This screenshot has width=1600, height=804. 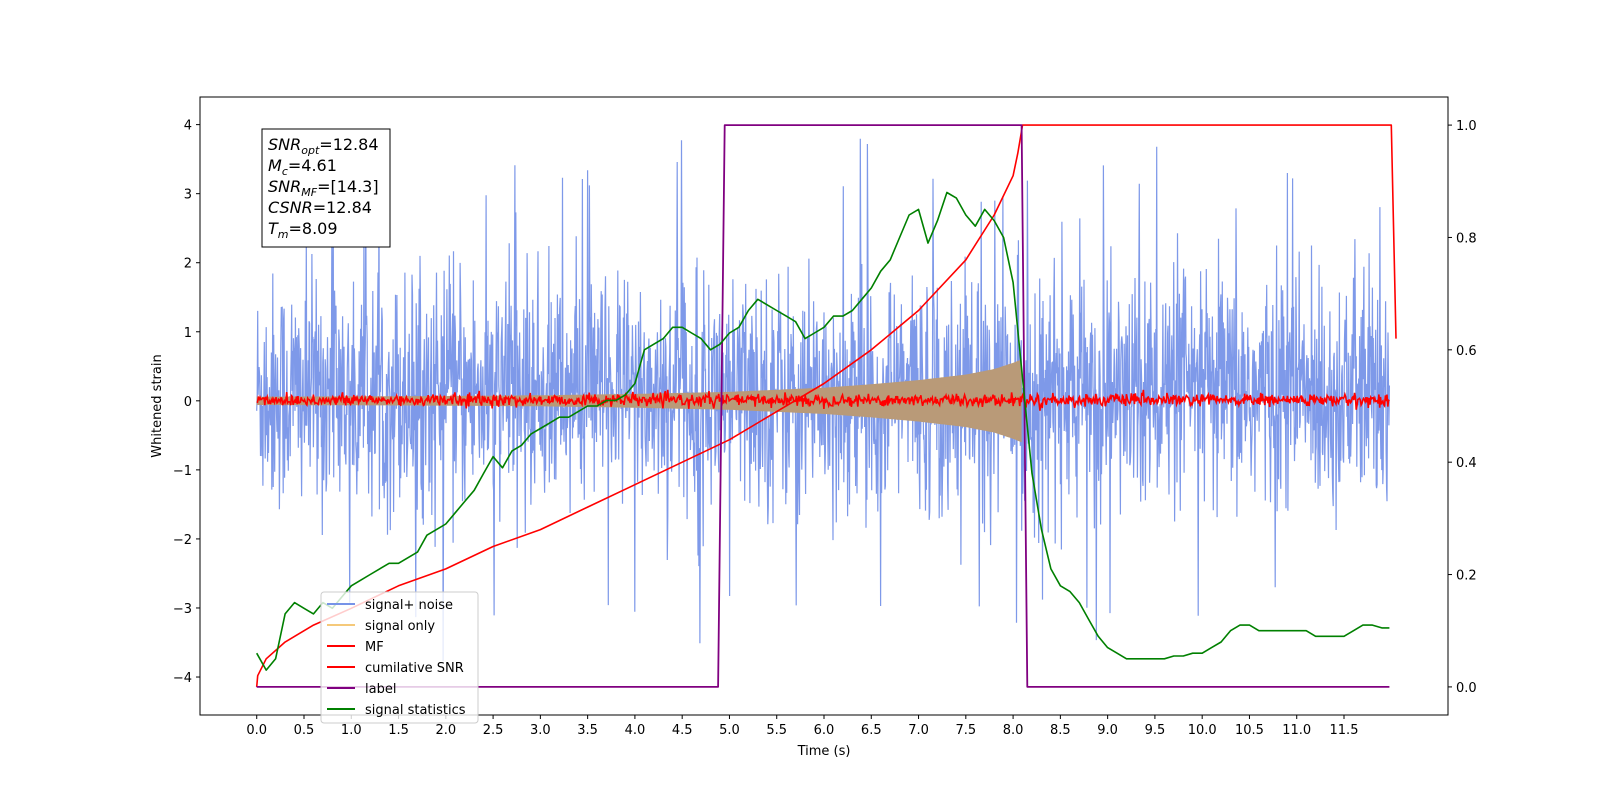 What do you see at coordinates (302, 167) in the screenshot?
I see `annotation-line: Mc=4.61` at bounding box center [302, 167].